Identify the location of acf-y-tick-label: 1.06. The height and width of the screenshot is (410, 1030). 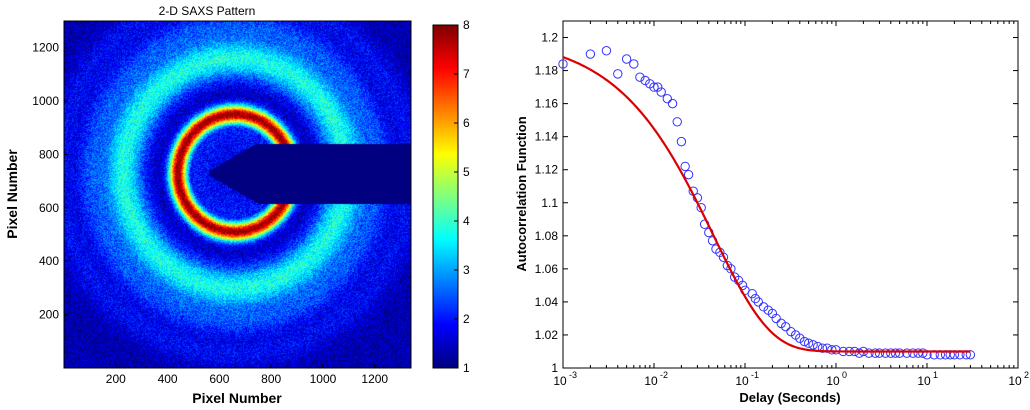
(547, 269).